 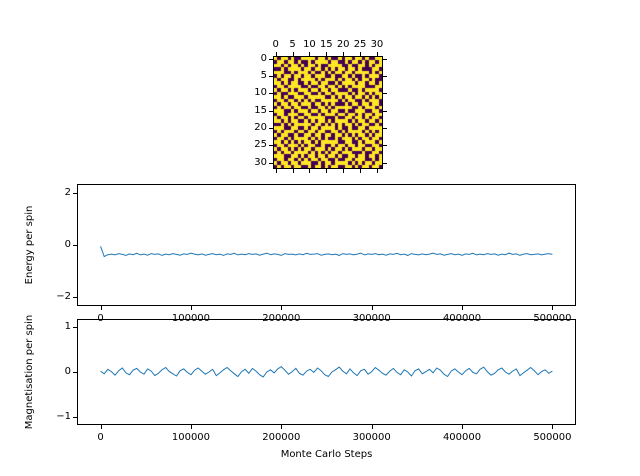 What do you see at coordinates (63, 297) in the screenshot?
I see `tick-label: −2` at bounding box center [63, 297].